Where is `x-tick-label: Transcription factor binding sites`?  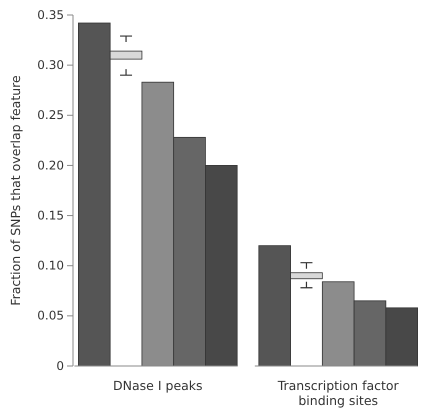
x-tick-label: Transcription factor binding sites is located at coordinates (338, 393).